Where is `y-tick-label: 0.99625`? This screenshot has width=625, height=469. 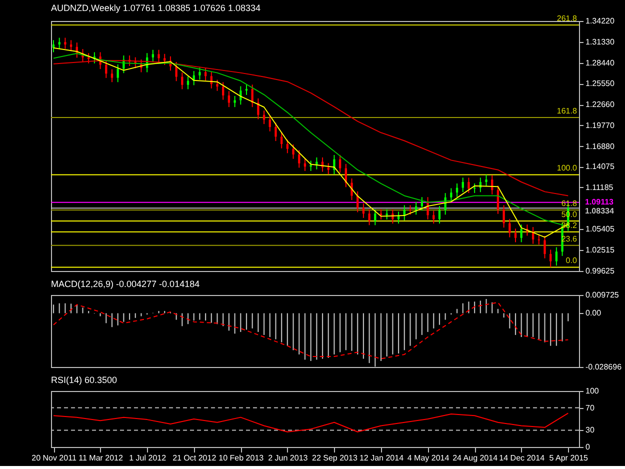
y-tick-label: 0.99625 is located at coordinates (600, 271).